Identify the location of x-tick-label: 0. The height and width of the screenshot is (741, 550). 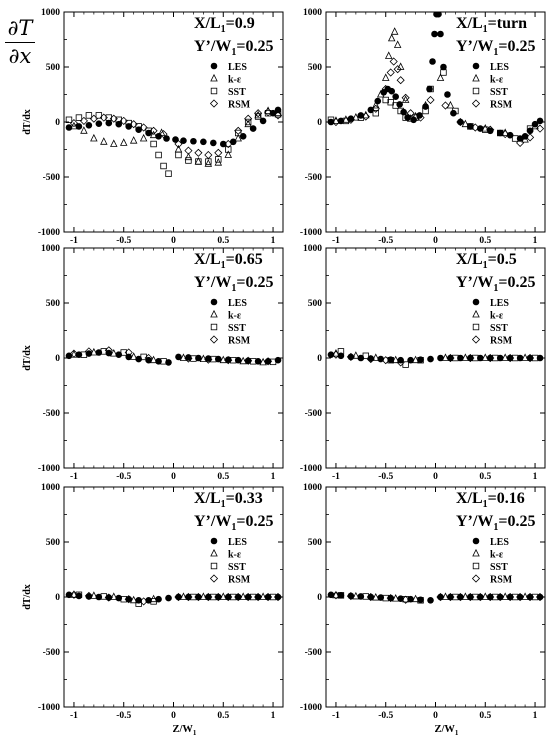
(435, 716).